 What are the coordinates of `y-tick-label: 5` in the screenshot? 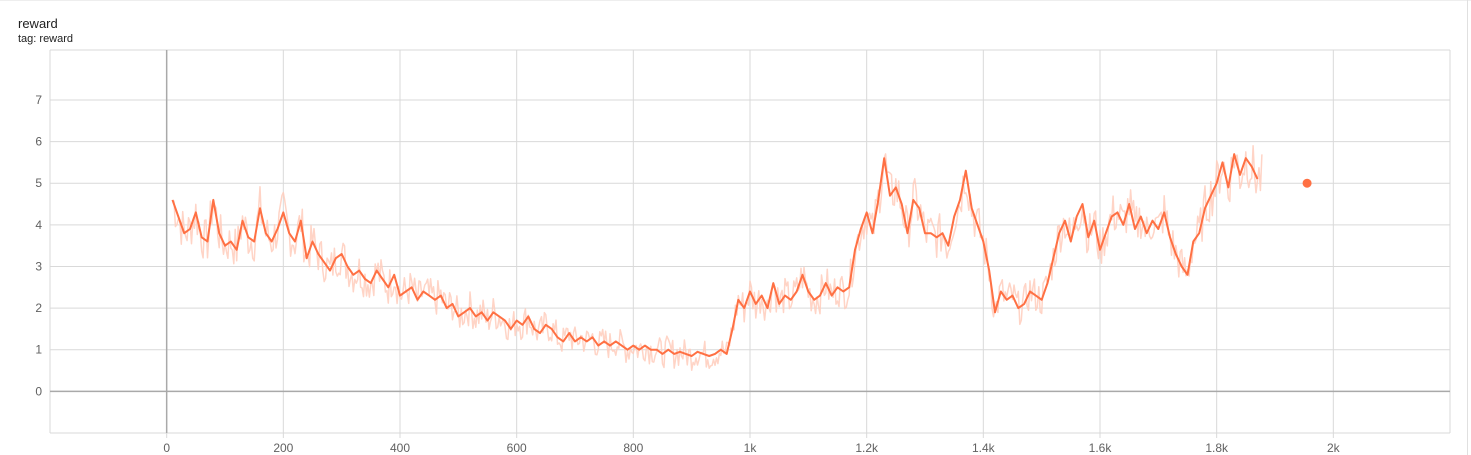 It's located at (38, 183).